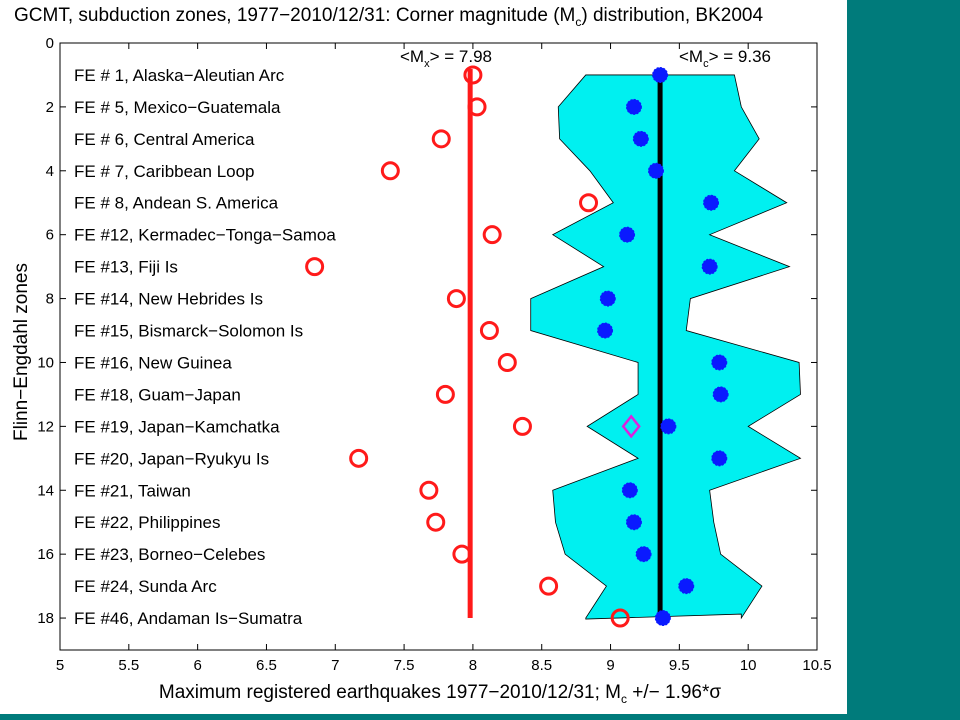  Describe the element at coordinates (748, 665) in the screenshot. I see `x-tick-label: 10` at that location.